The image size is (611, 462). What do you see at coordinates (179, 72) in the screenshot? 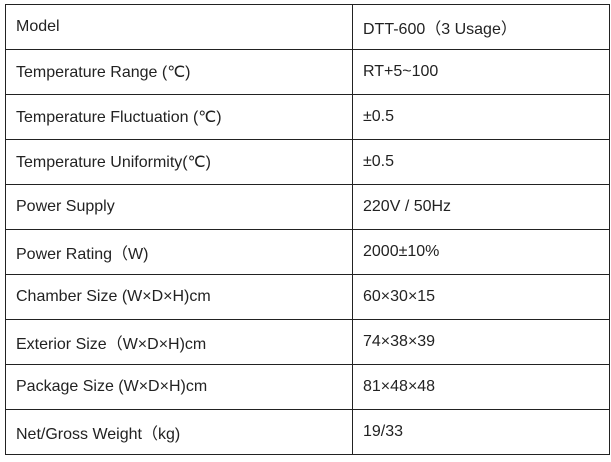
I see `spec-label: Temperature Range (℃)` at bounding box center [179, 72].